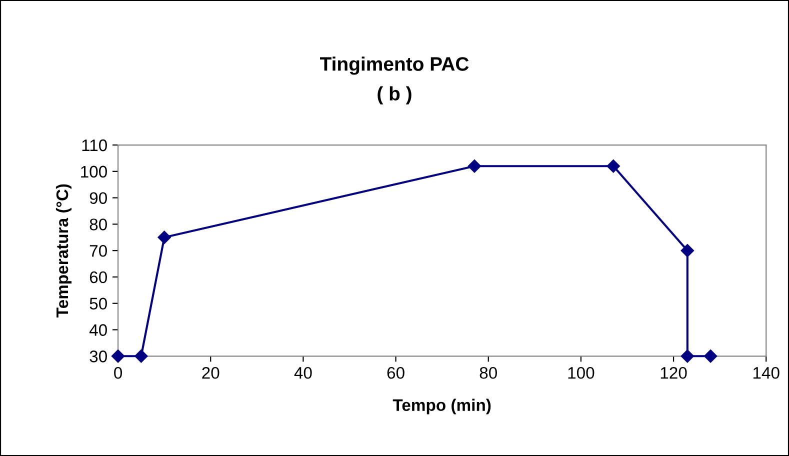  What do you see at coordinates (94, 145) in the screenshot?
I see `y-tick-label: 110` at bounding box center [94, 145].